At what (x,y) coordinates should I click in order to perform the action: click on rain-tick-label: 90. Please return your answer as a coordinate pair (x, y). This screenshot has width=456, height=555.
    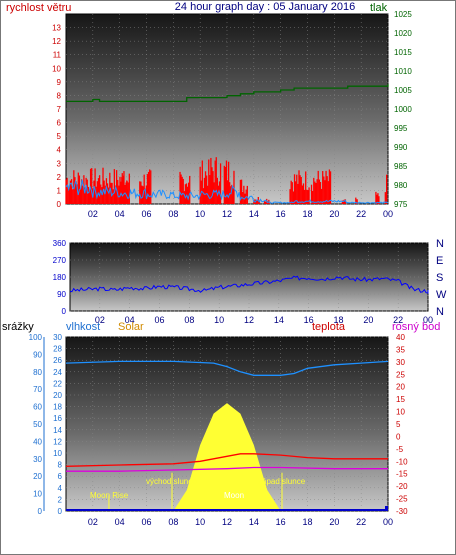
    Looking at the image, I should click on (37, 354).